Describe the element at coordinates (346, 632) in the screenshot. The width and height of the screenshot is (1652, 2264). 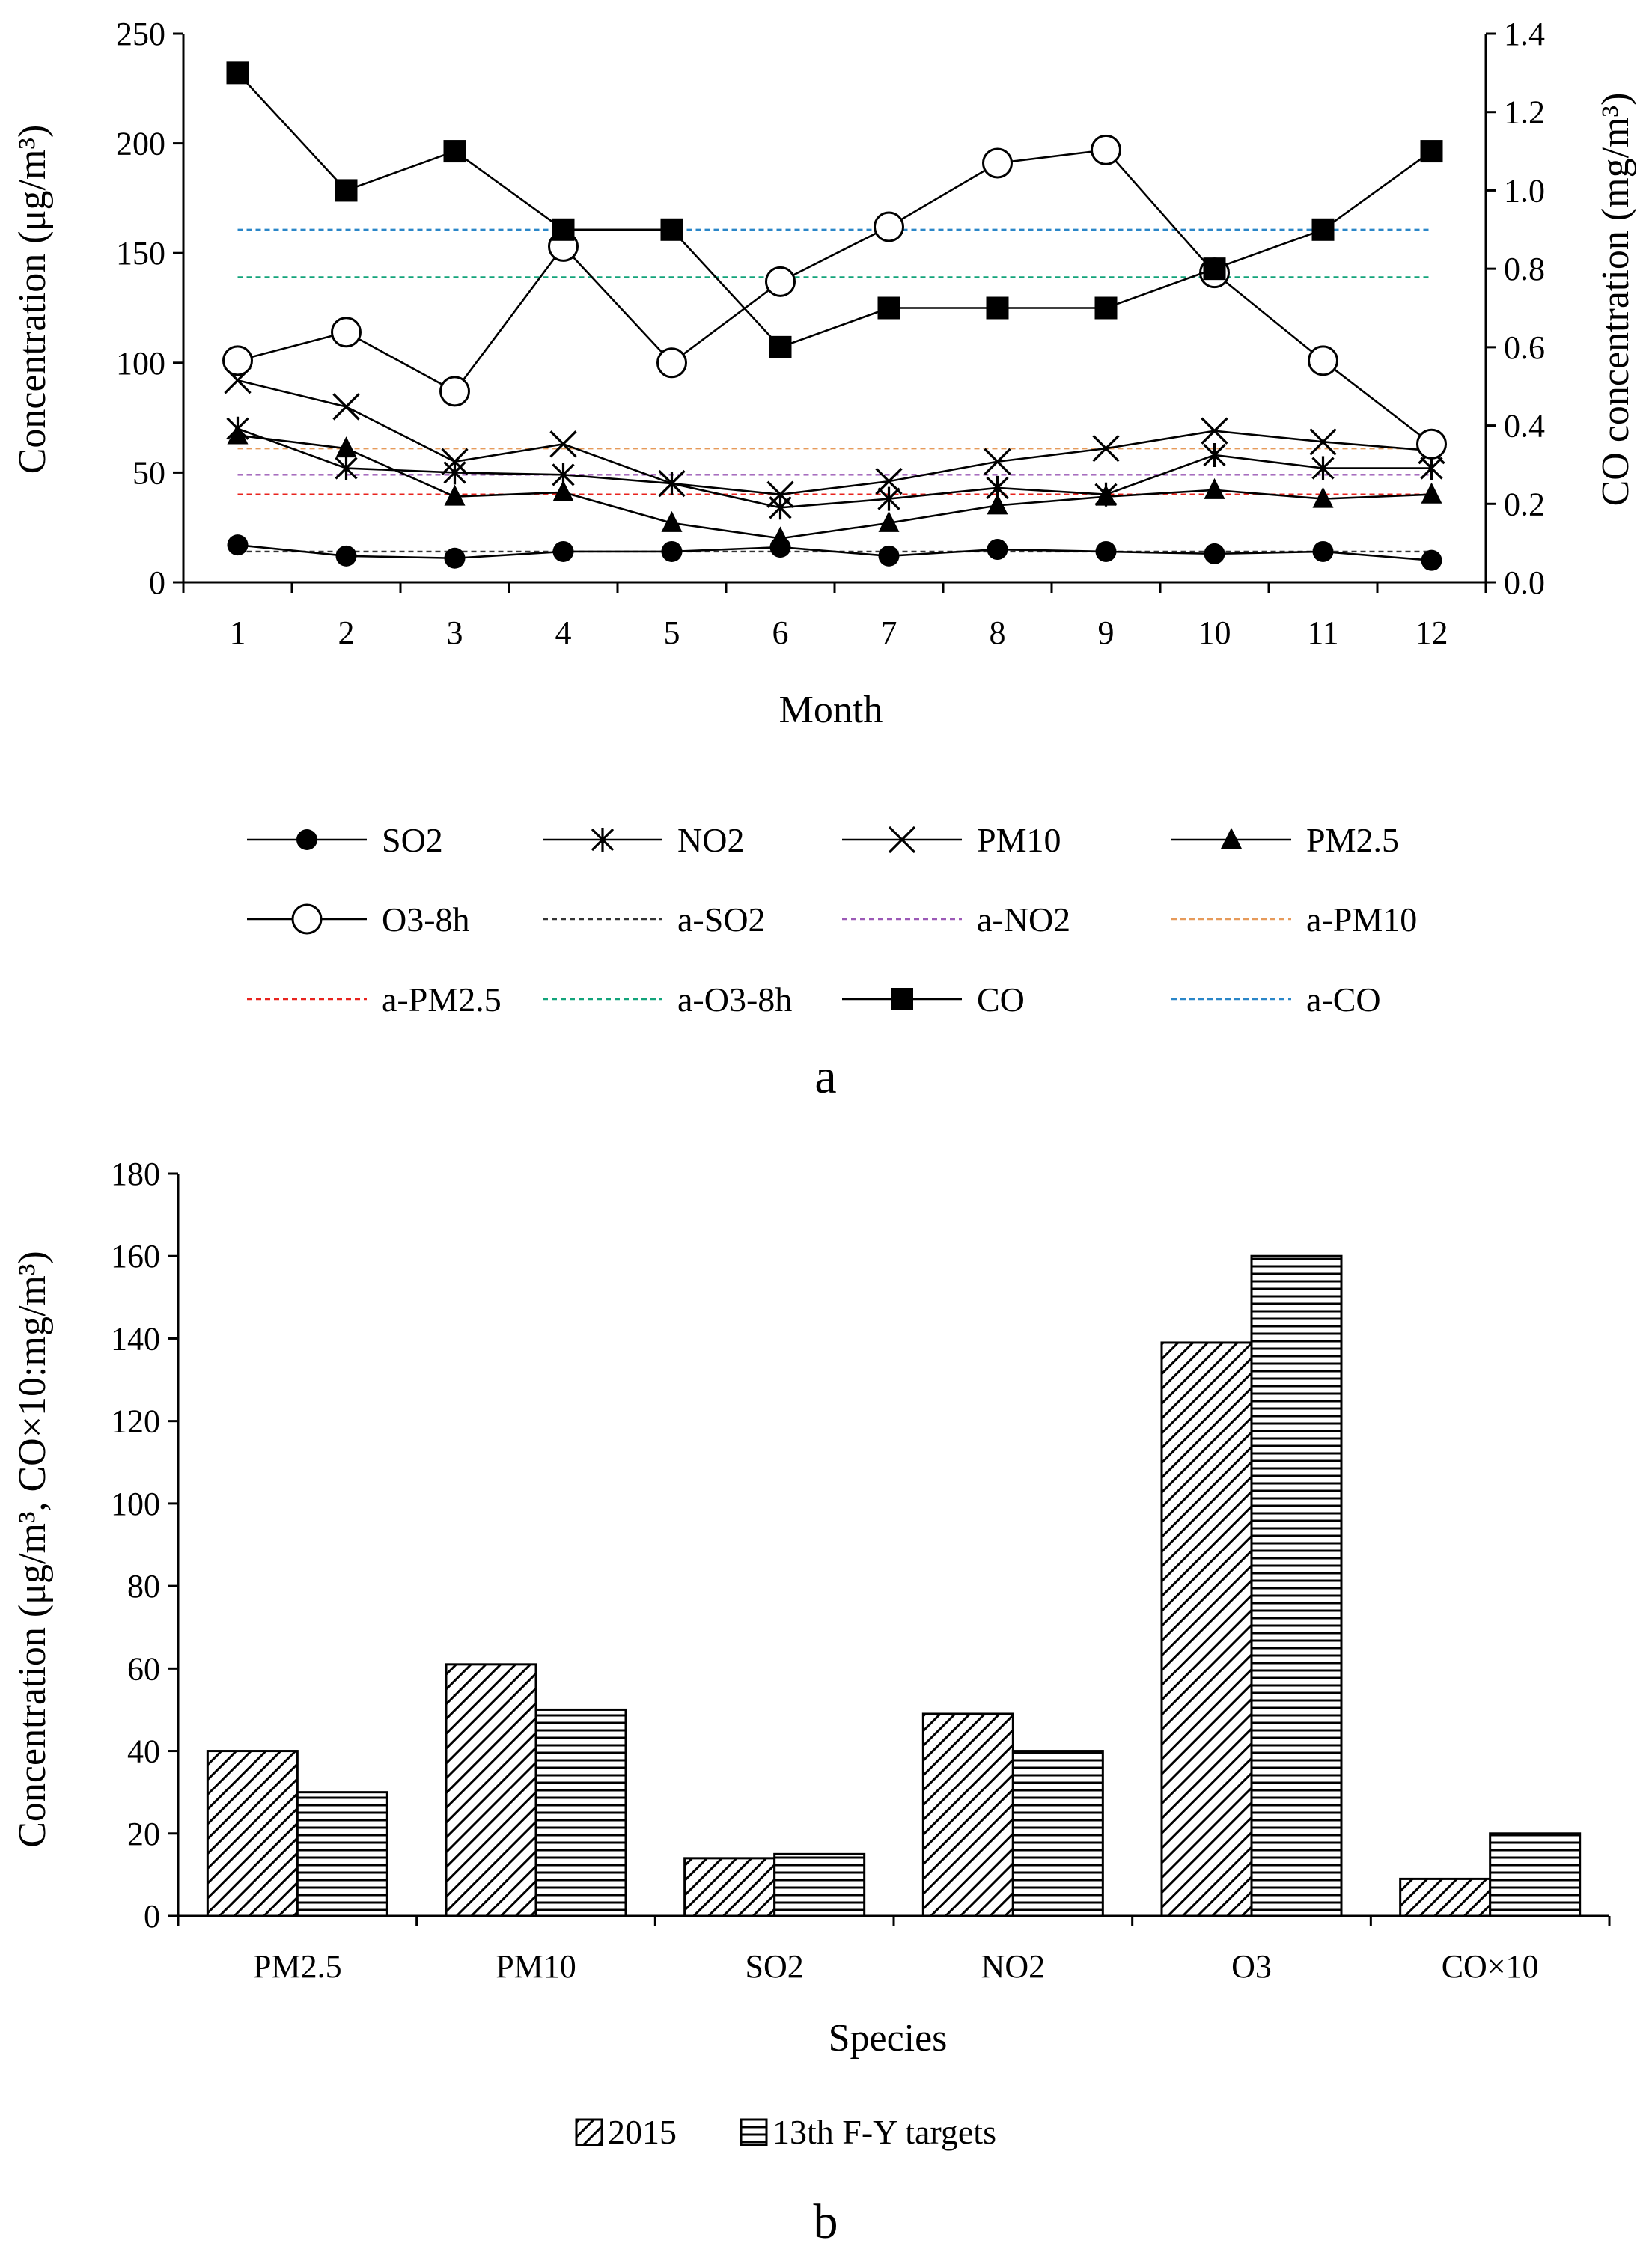
I see `x-tick-label: 2` at that location.